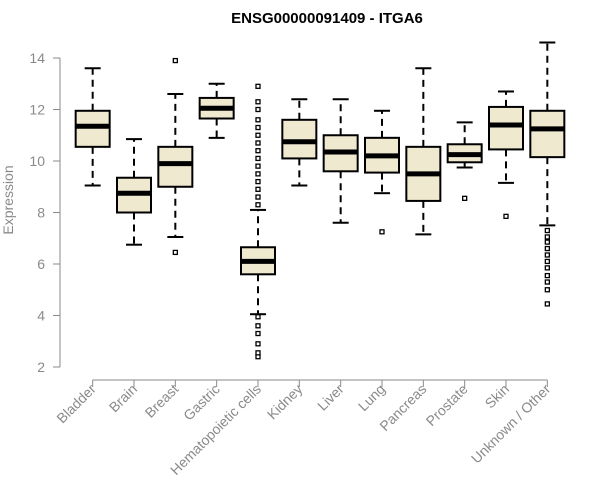 The image size is (600, 500). Describe the element at coordinates (382, 172) in the screenshot. I see `box-lung` at that location.